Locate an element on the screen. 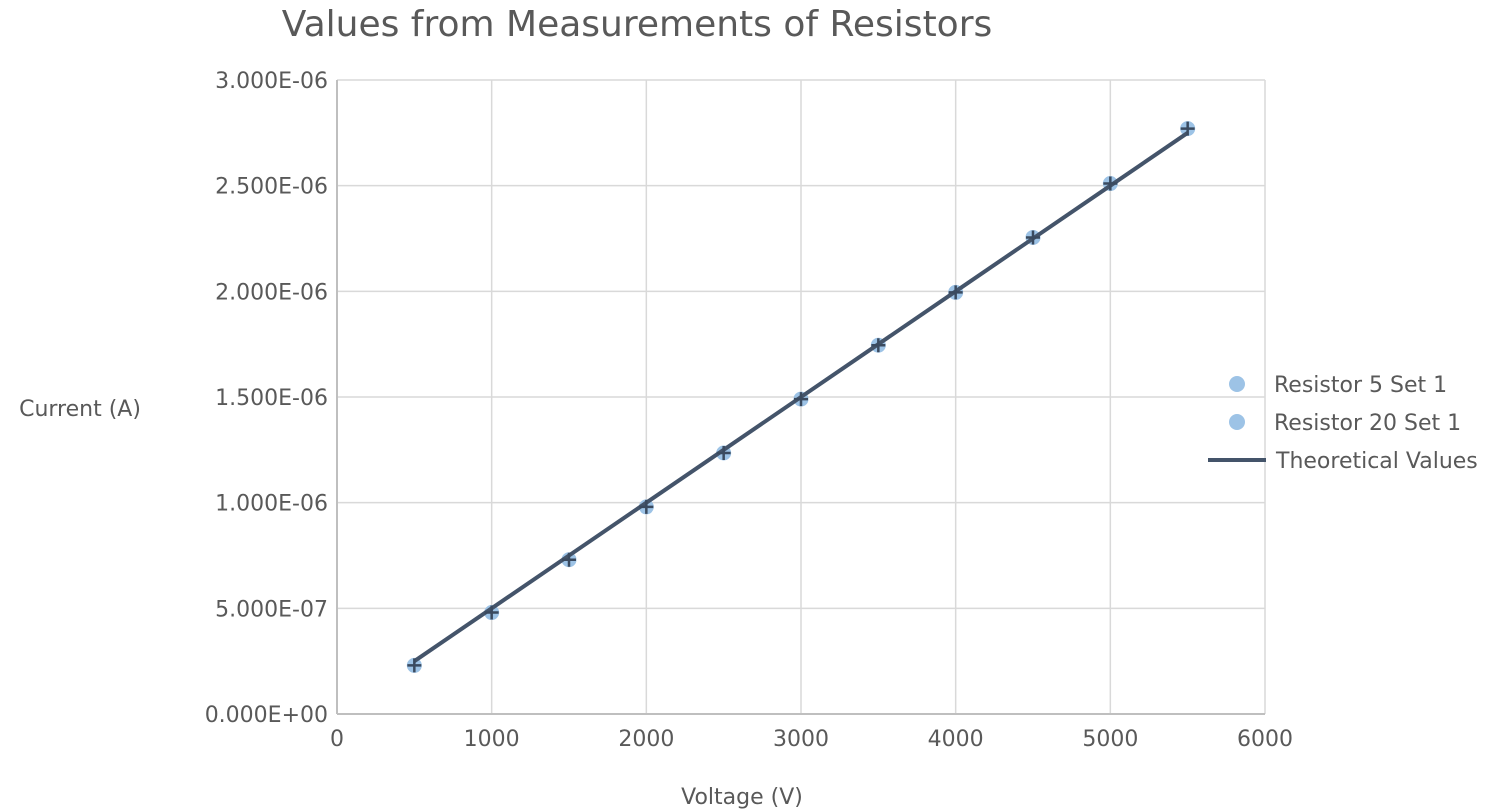  legend-label: Resistor 5 Set 1 is located at coordinates (1360, 385).